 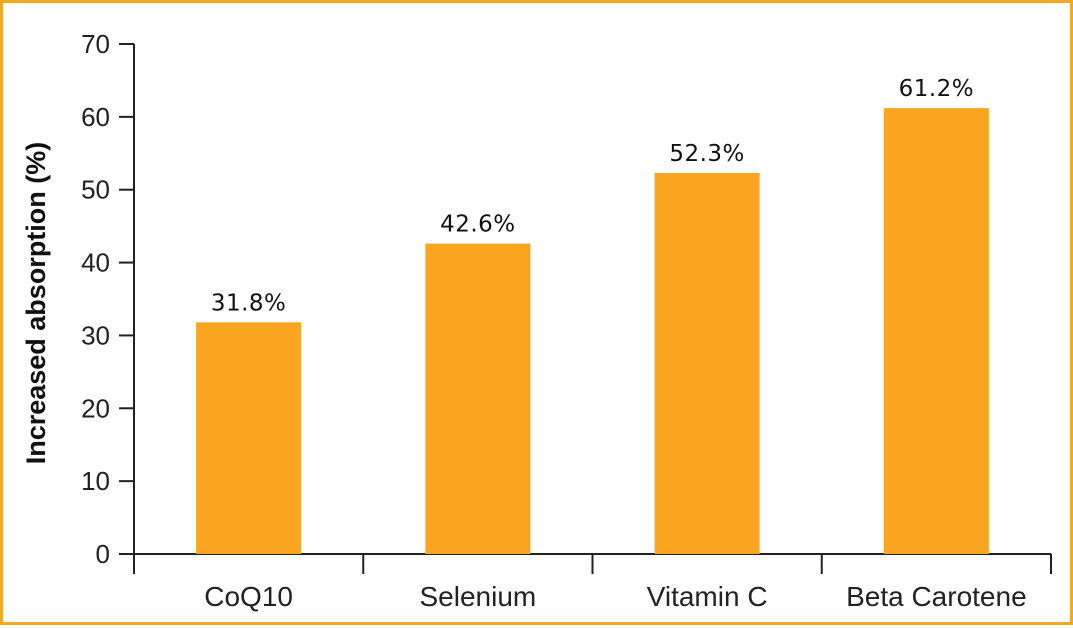 I want to click on y-tick-label: 0, so click(x=103, y=554).